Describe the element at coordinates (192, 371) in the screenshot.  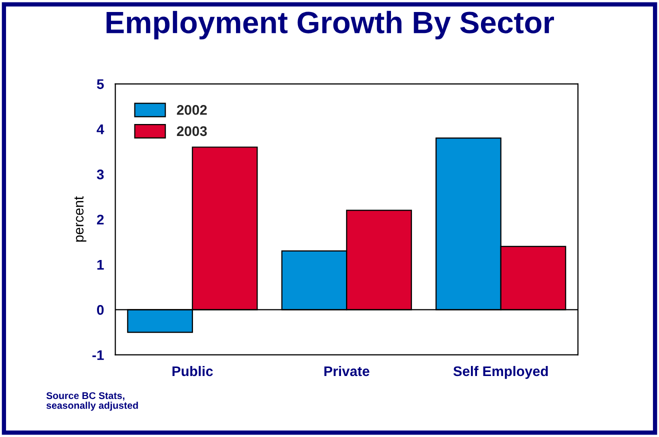
I see `x-tick-label: Public` at that location.